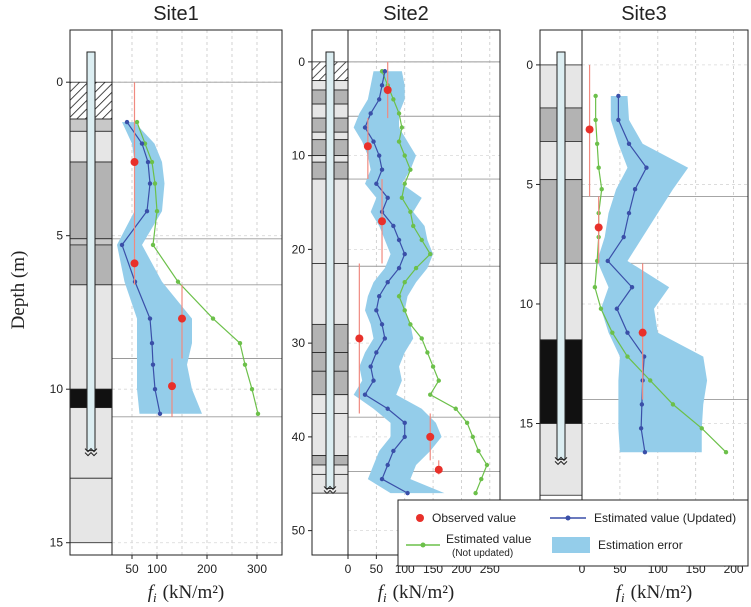  Describe the element at coordinates (571, 545) in the screenshot. I see `legend-marker` at that location.